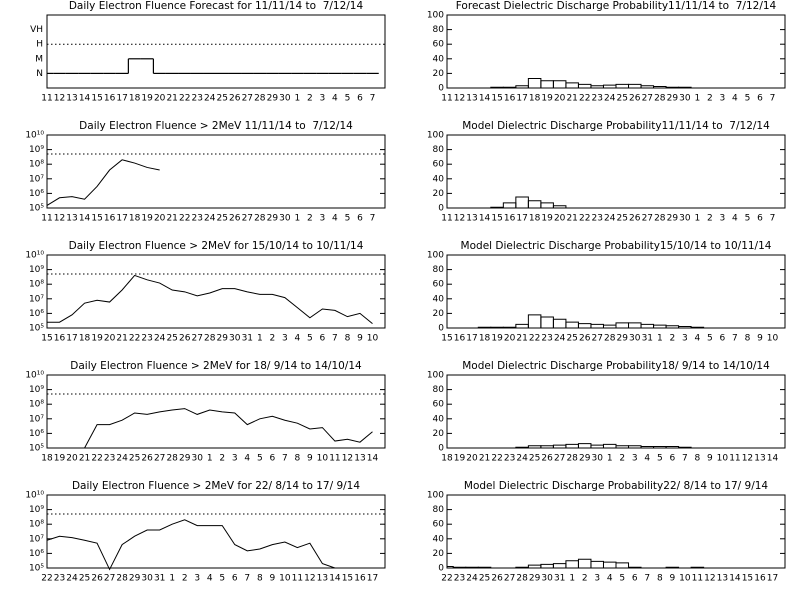 This screenshot has height=600, width=800. I want to click on y-tick-label: 80, so click(439, 390).